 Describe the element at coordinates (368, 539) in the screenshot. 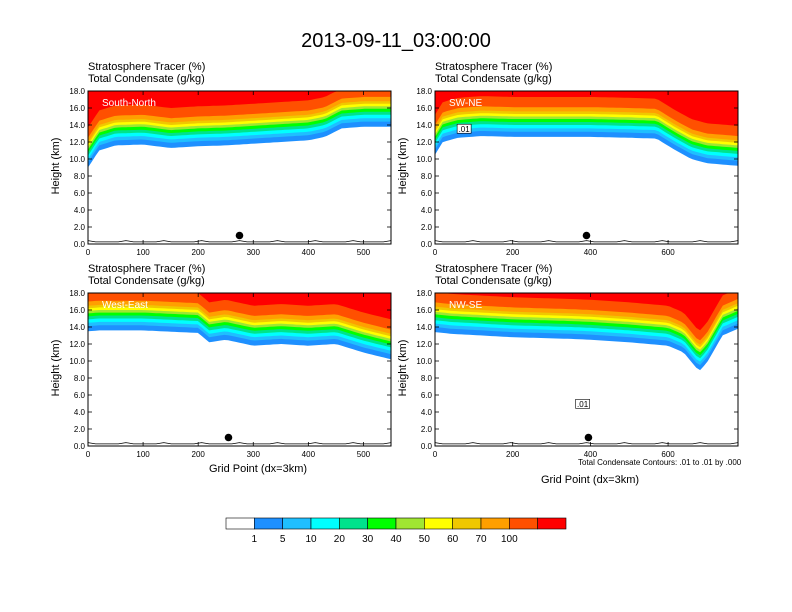

I see `colorbar-label: 30` at that location.